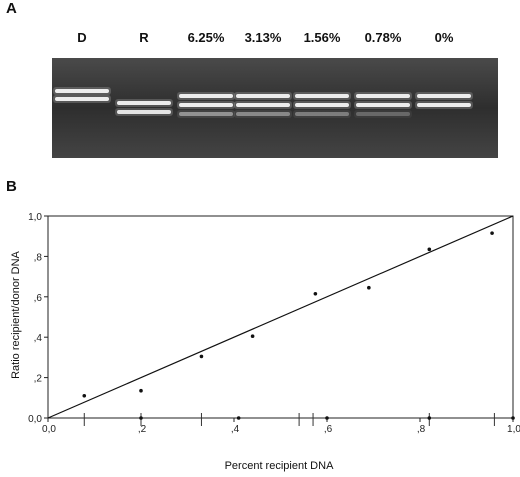  I want to click on x-tick-label: 0,0, so click(49, 429).